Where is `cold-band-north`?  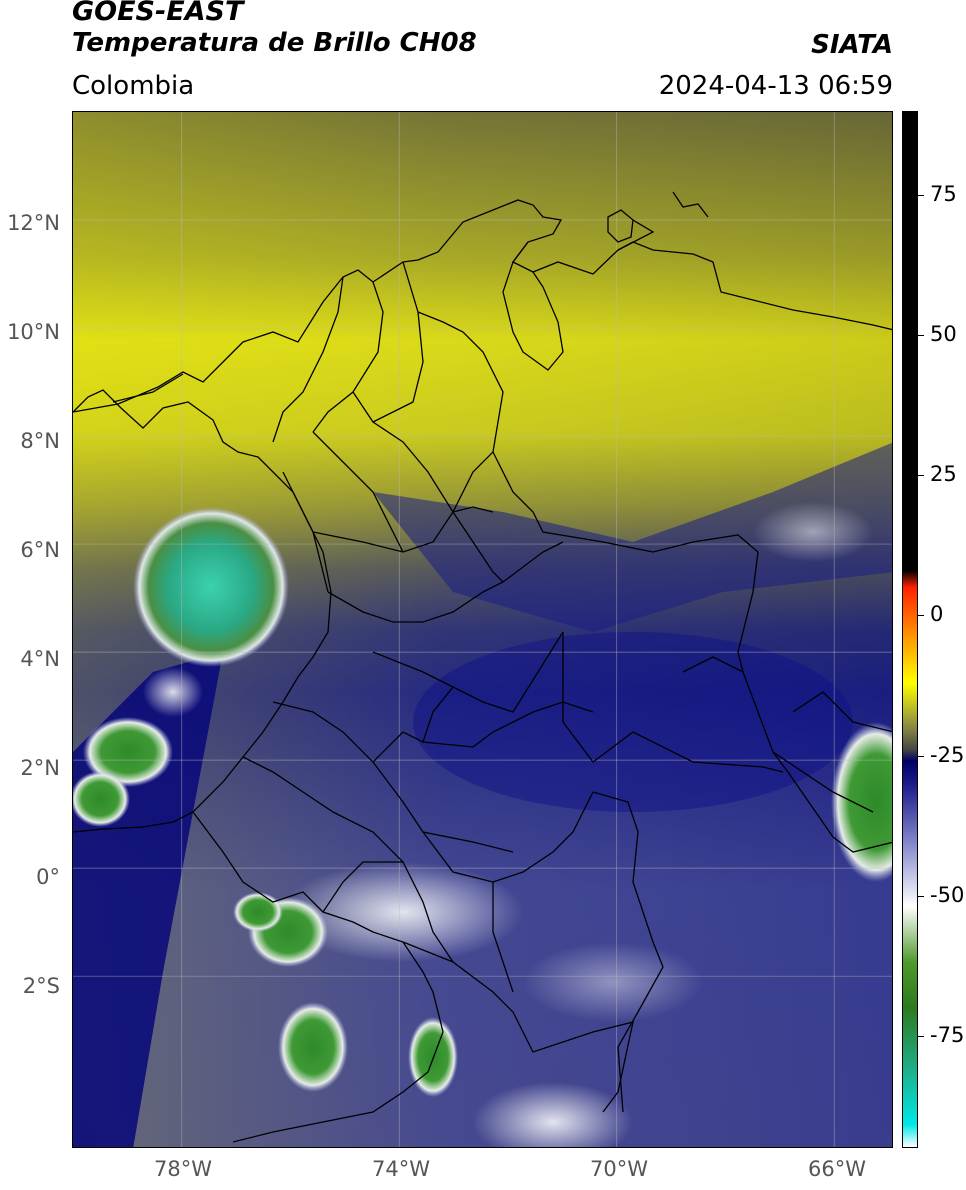
cold-band-north is located at coordinates (632, 537).